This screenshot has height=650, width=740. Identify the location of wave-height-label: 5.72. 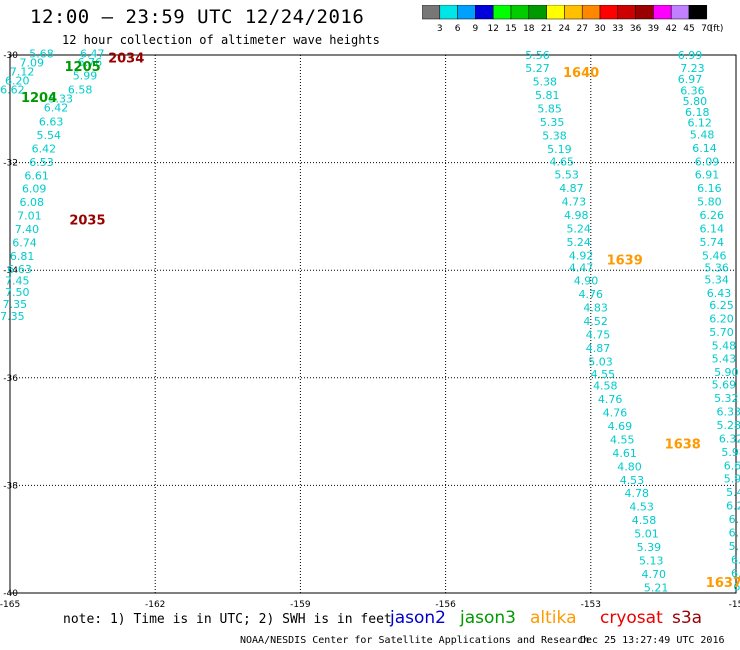
(734, 546).